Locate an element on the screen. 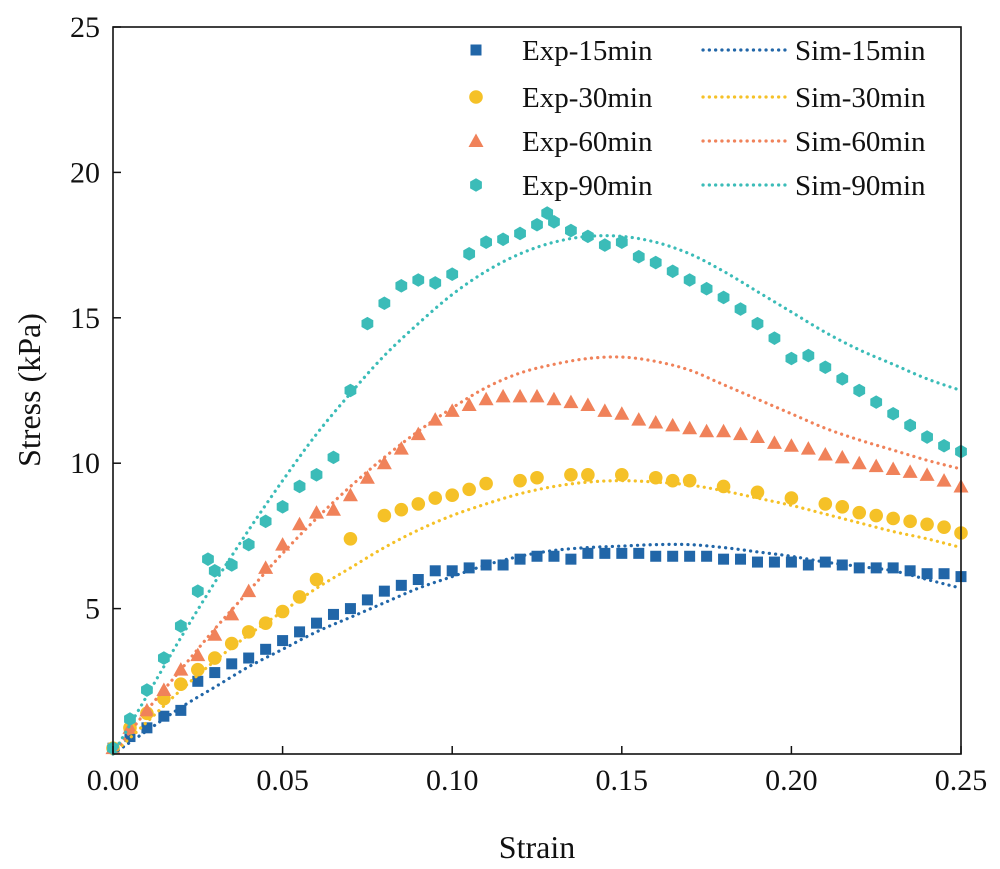  legend-entry: Sim-60min is located at coordinates (813, 142).